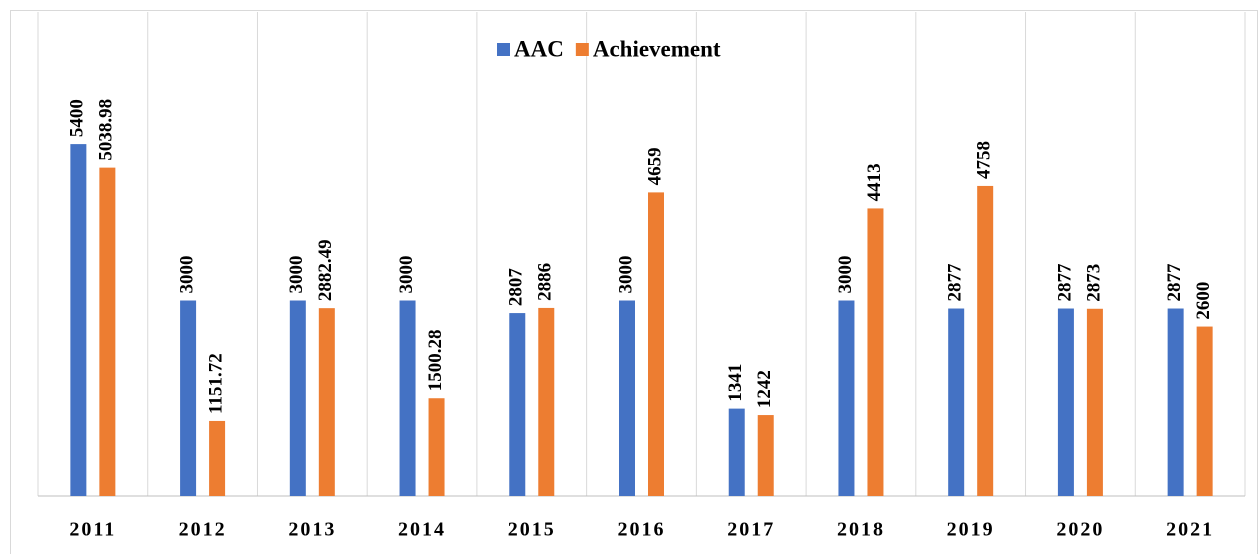 The image size is (1259, 554). Describe the element at coordinates (751, 530) in the screenshot. I see `x-tick-label: 2017` at that location.